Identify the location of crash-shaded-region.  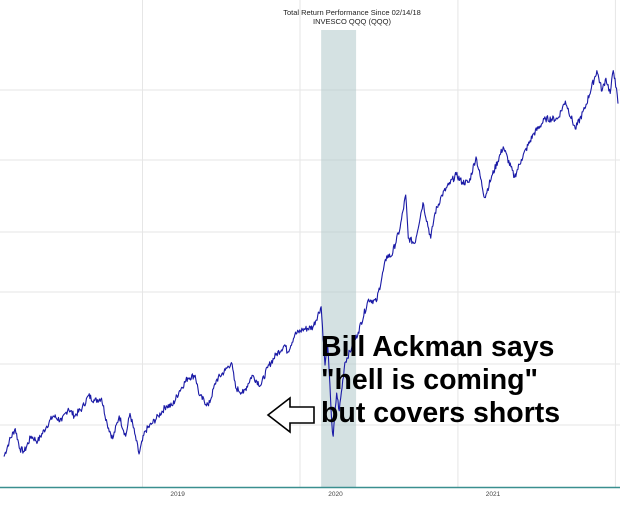
(339, 258).